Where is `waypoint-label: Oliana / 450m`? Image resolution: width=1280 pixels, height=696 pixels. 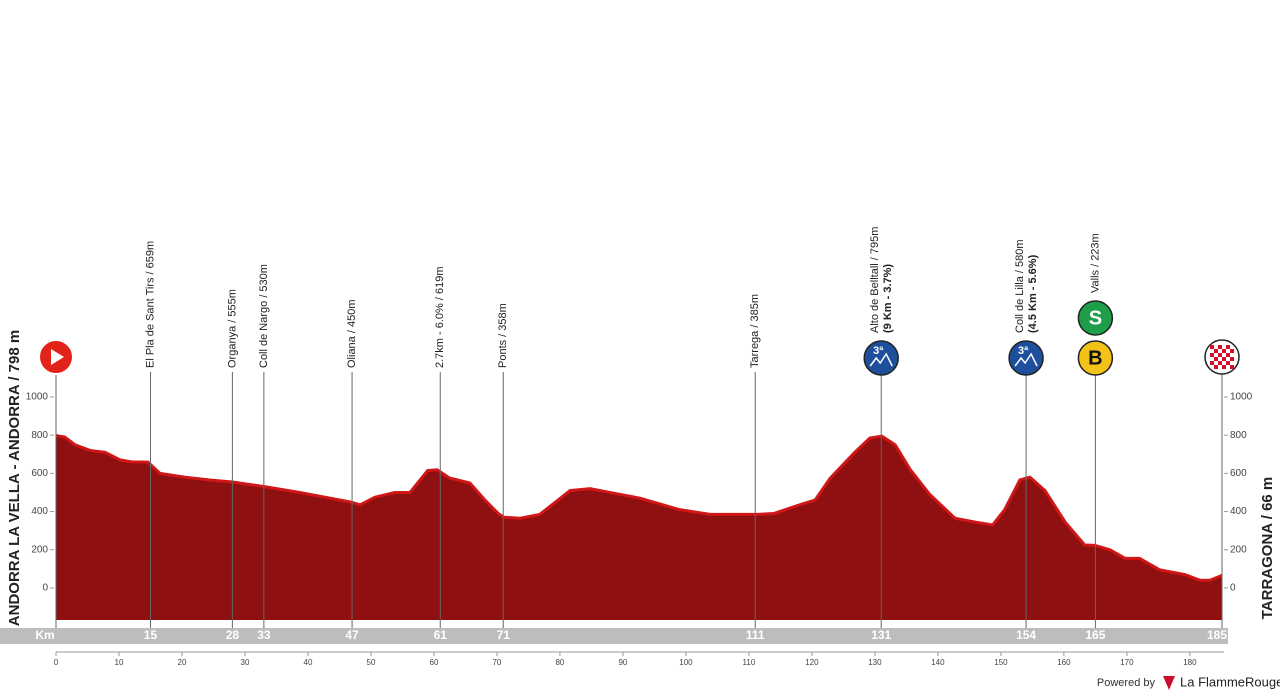
waypoint-label: Oliana / 450m is located at coordinates (352, 334).